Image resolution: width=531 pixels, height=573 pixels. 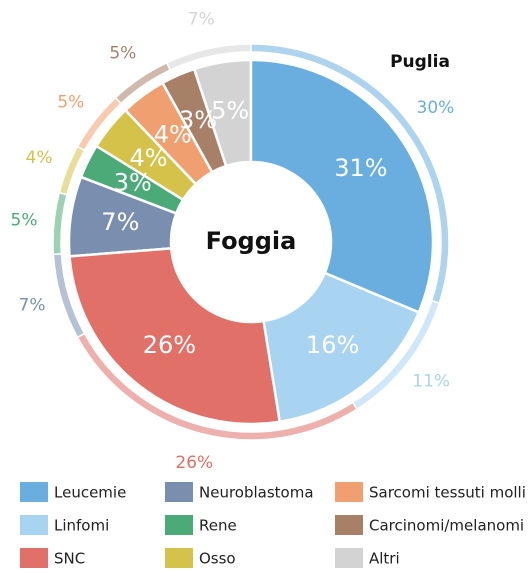 I want to click on outer-series-name: Puglia, so click(x=420, y=62).